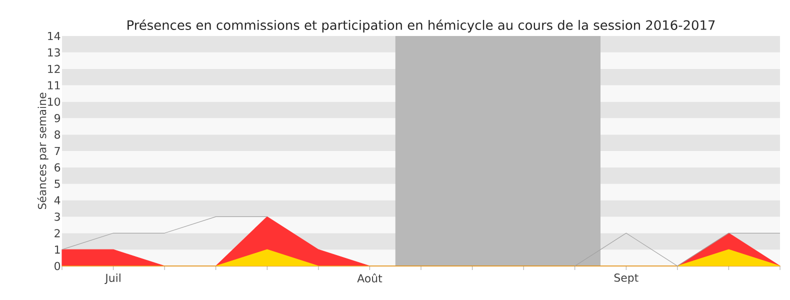  What do you see at coordinates (57, 134) in the screenshot?
I see `y-tick-label: 8` at bounding box center [57, 134].